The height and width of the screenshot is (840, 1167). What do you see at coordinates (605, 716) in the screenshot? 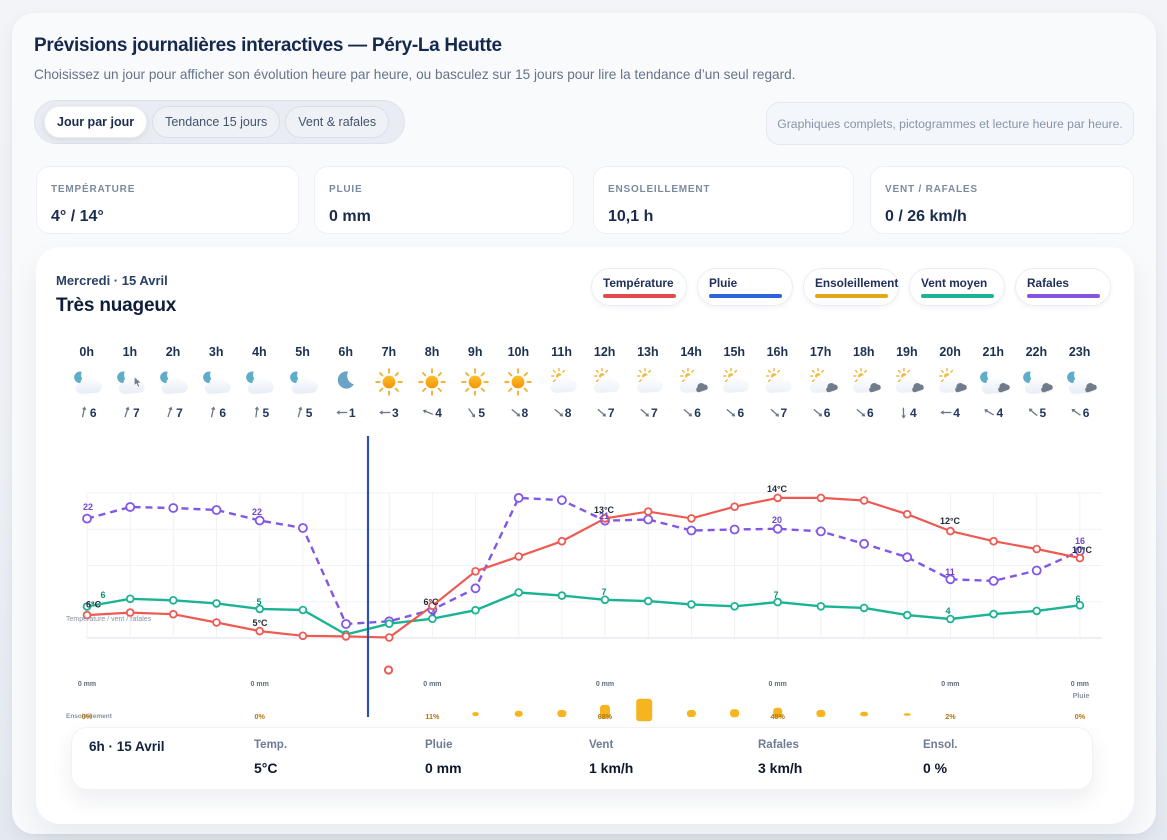
I see `svg-text: 68%` at bounding box center [605, 716].